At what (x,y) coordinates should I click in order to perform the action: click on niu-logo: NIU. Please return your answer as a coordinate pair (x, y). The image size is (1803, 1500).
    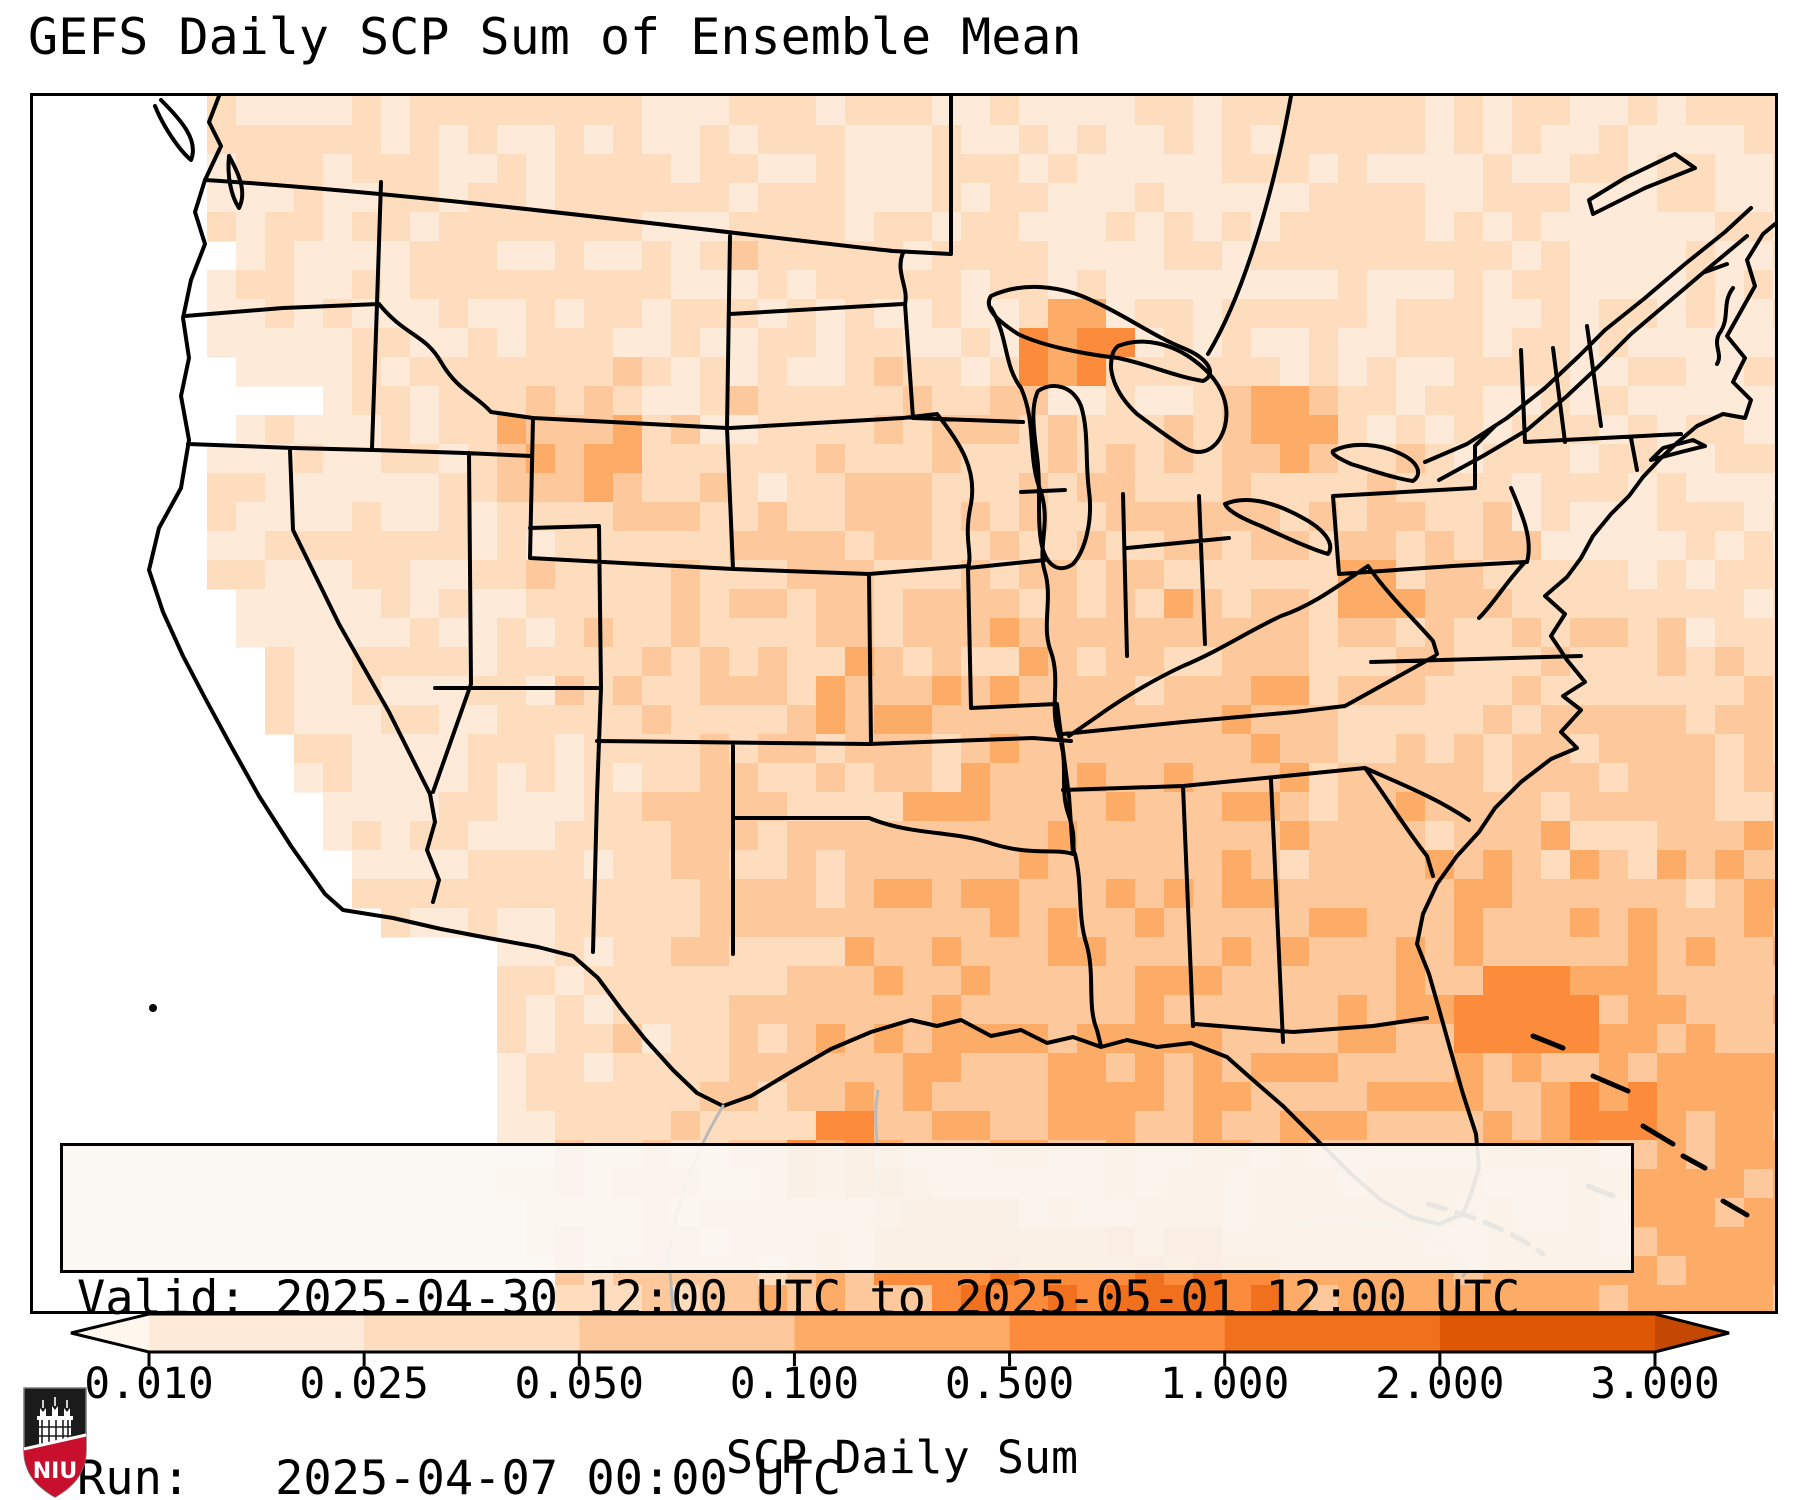
    Looking at the image, I should click on (55, 1442).